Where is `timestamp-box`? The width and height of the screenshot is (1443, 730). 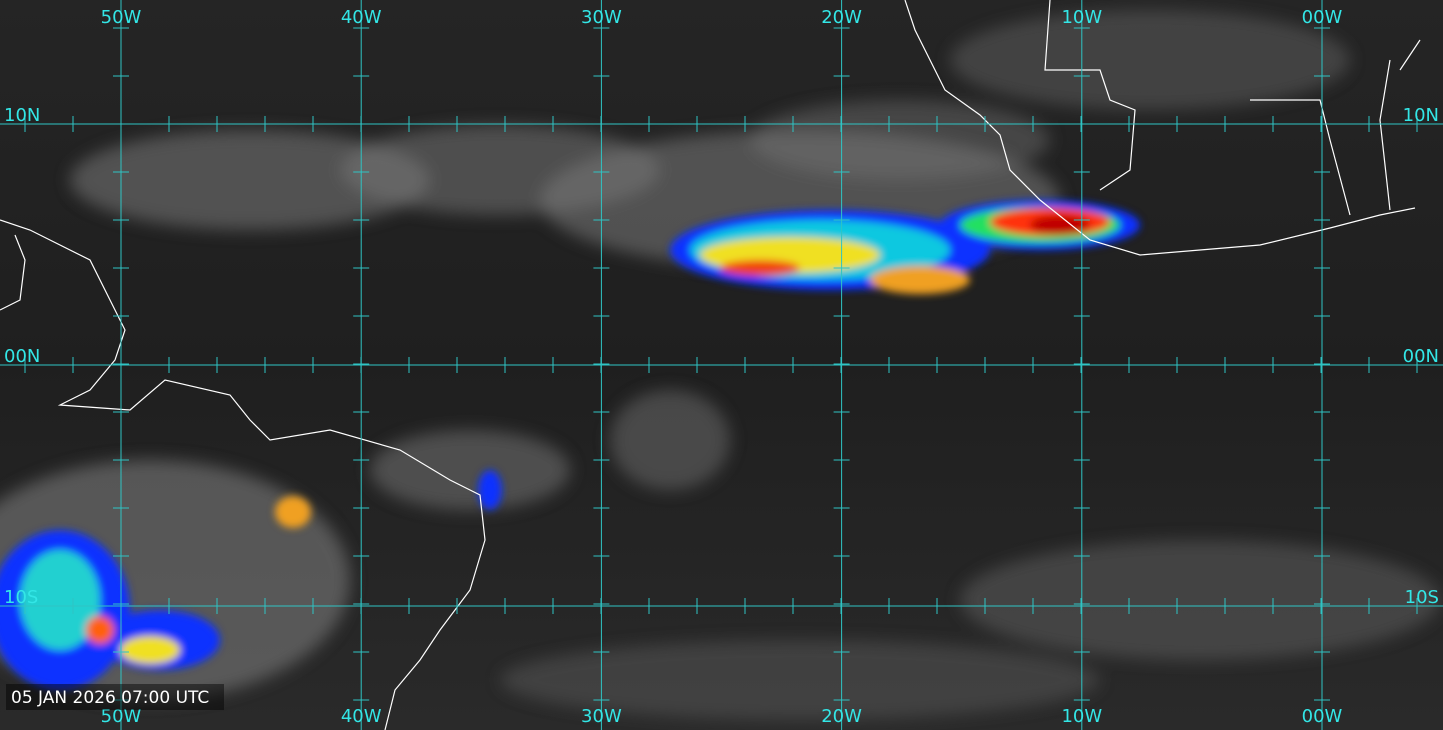
timestamp-box is located at coordinates (115, 697).